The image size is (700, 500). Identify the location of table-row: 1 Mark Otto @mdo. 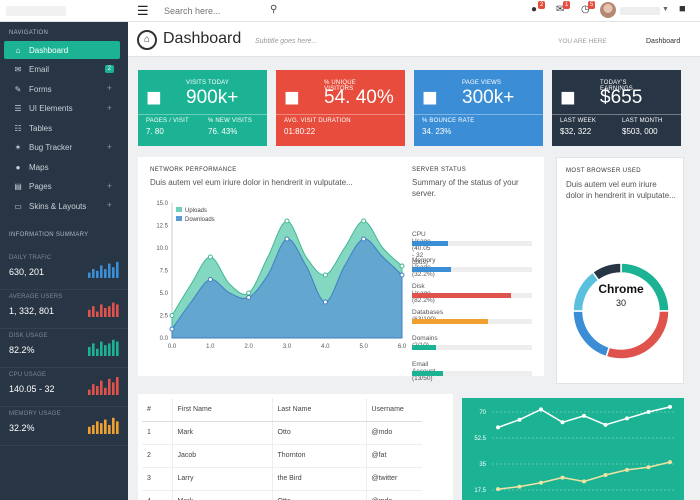
(282, 432).